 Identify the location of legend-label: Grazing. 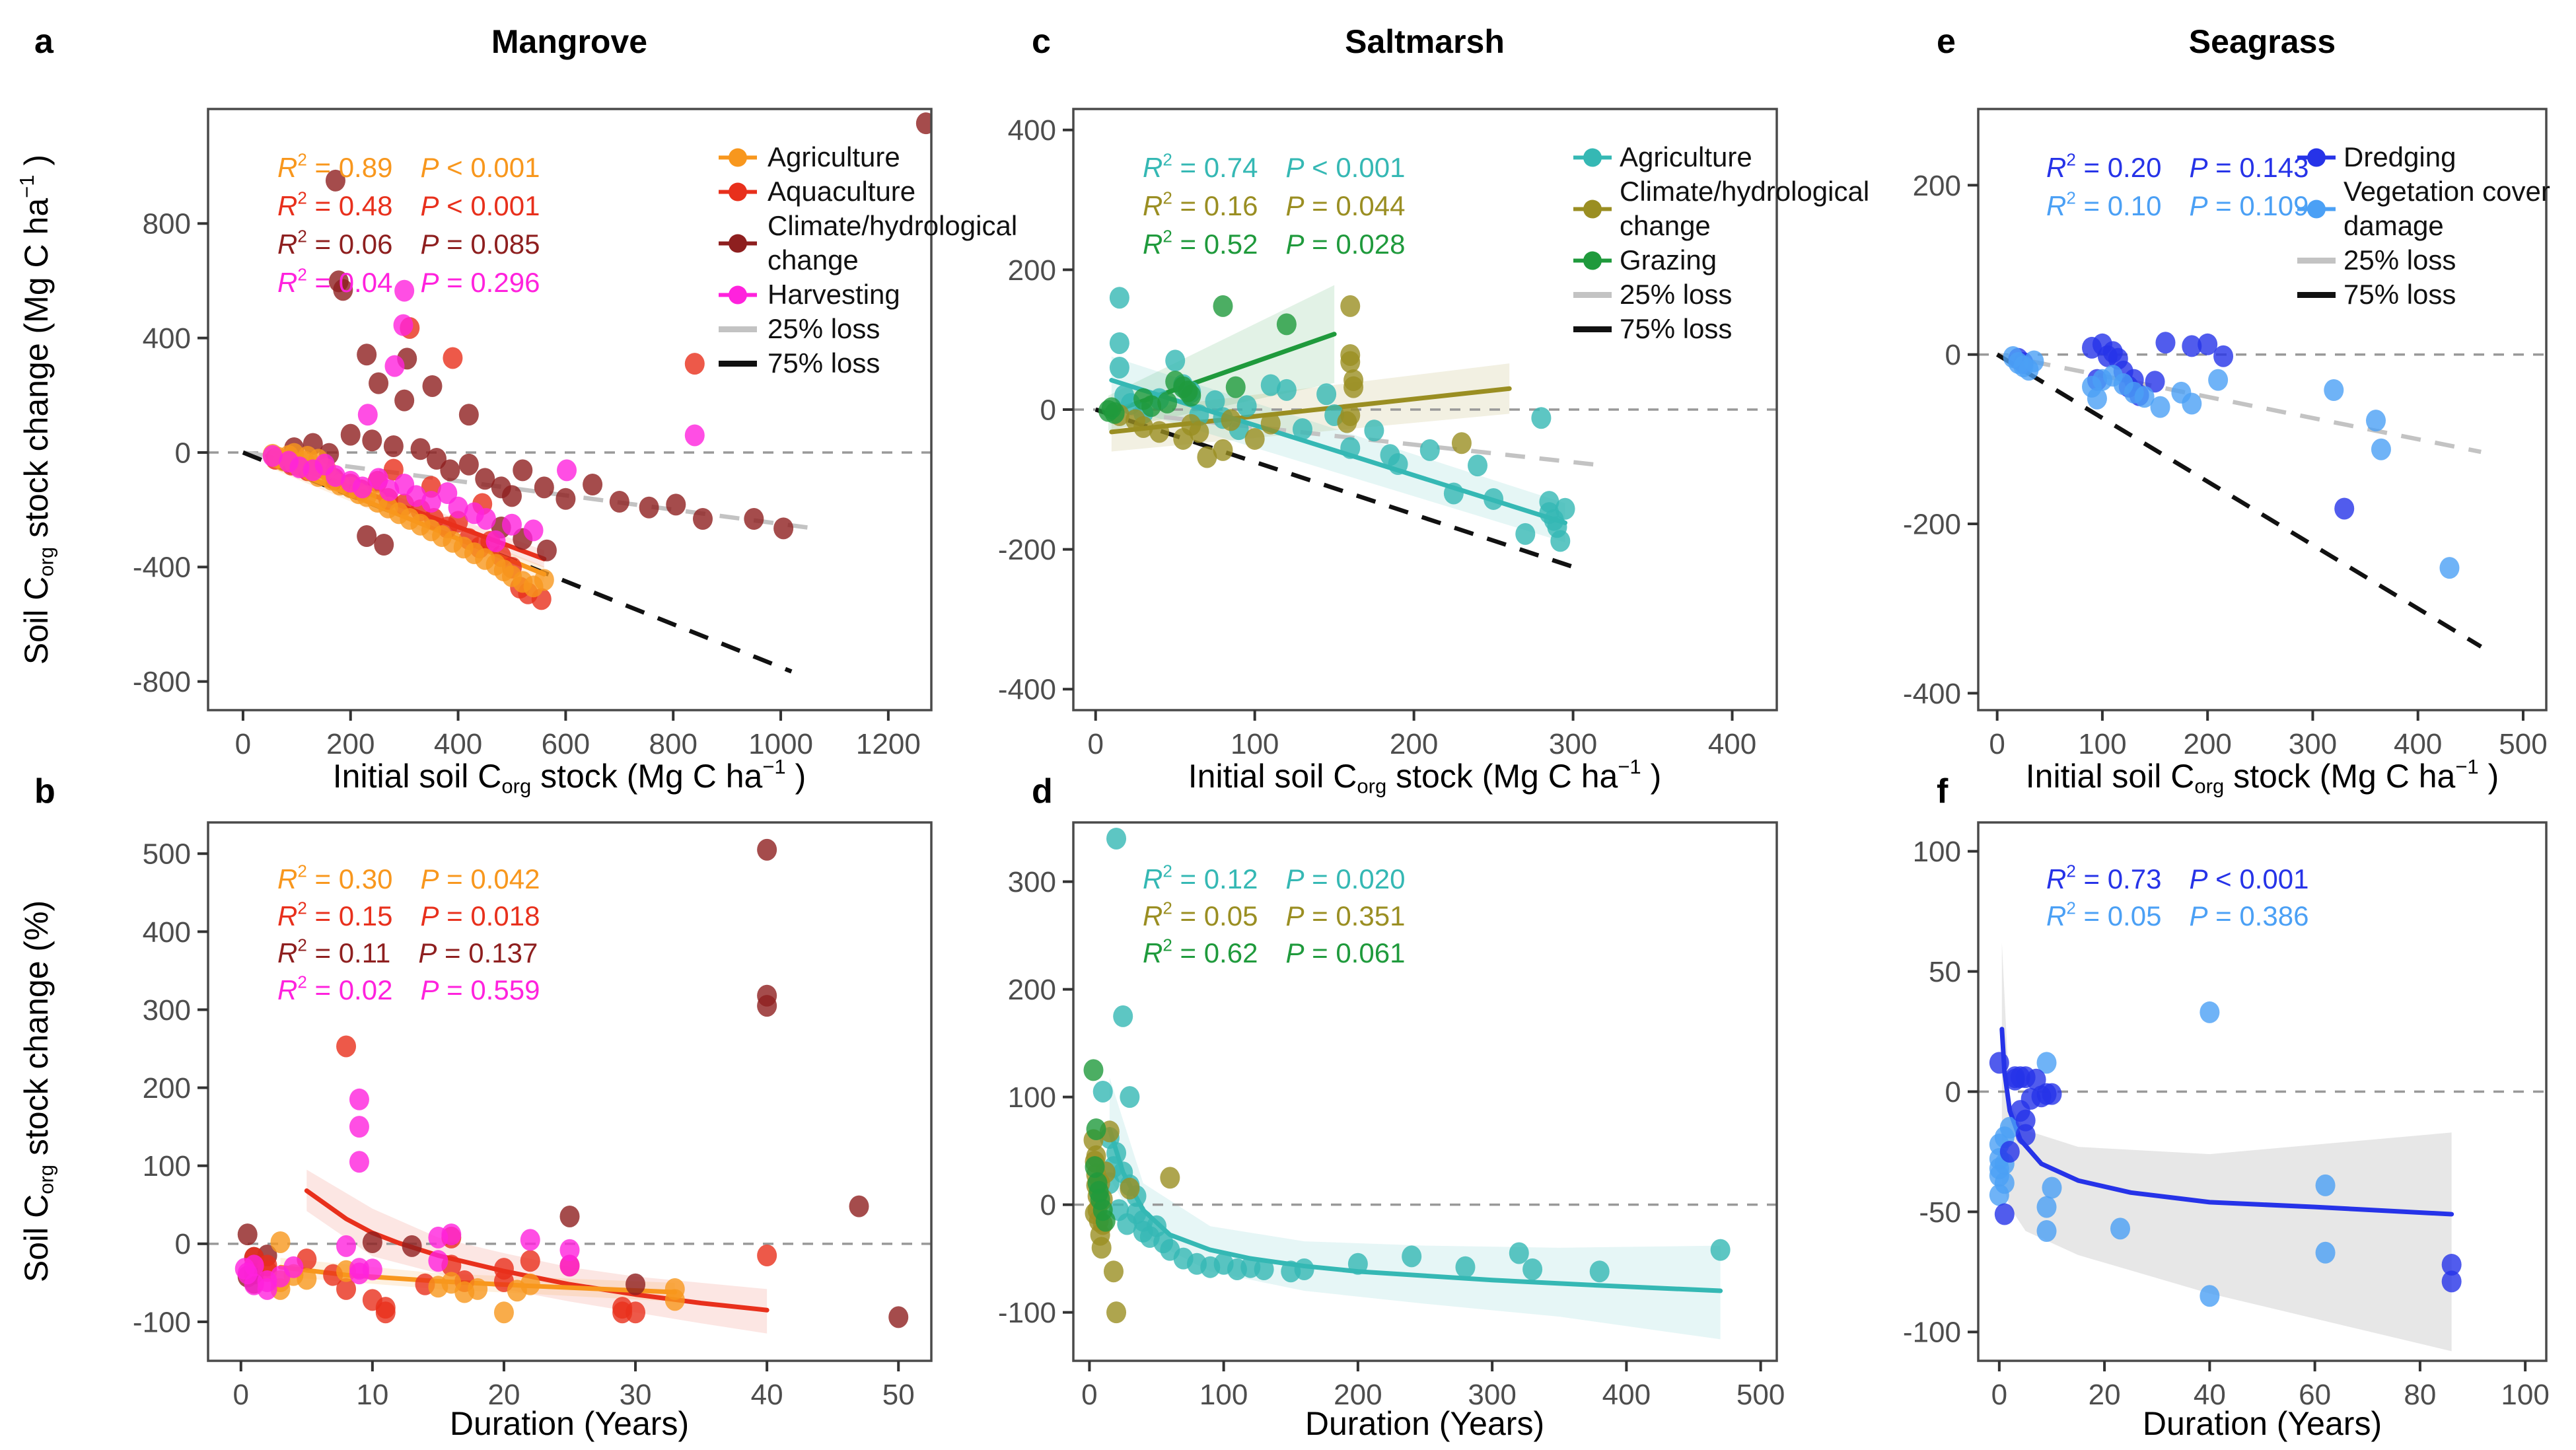
(1668, 259).